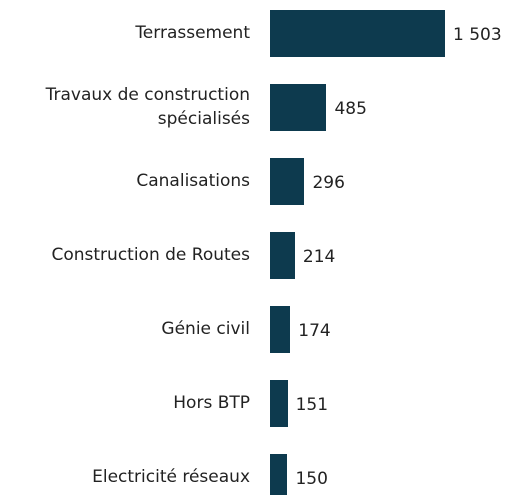 The width and height of the screenshot is (509, 495). What do you see at coordinates (205, 329) in the screenshot?
I see `category-label: Génie civil` at bounding box center [205, 329].